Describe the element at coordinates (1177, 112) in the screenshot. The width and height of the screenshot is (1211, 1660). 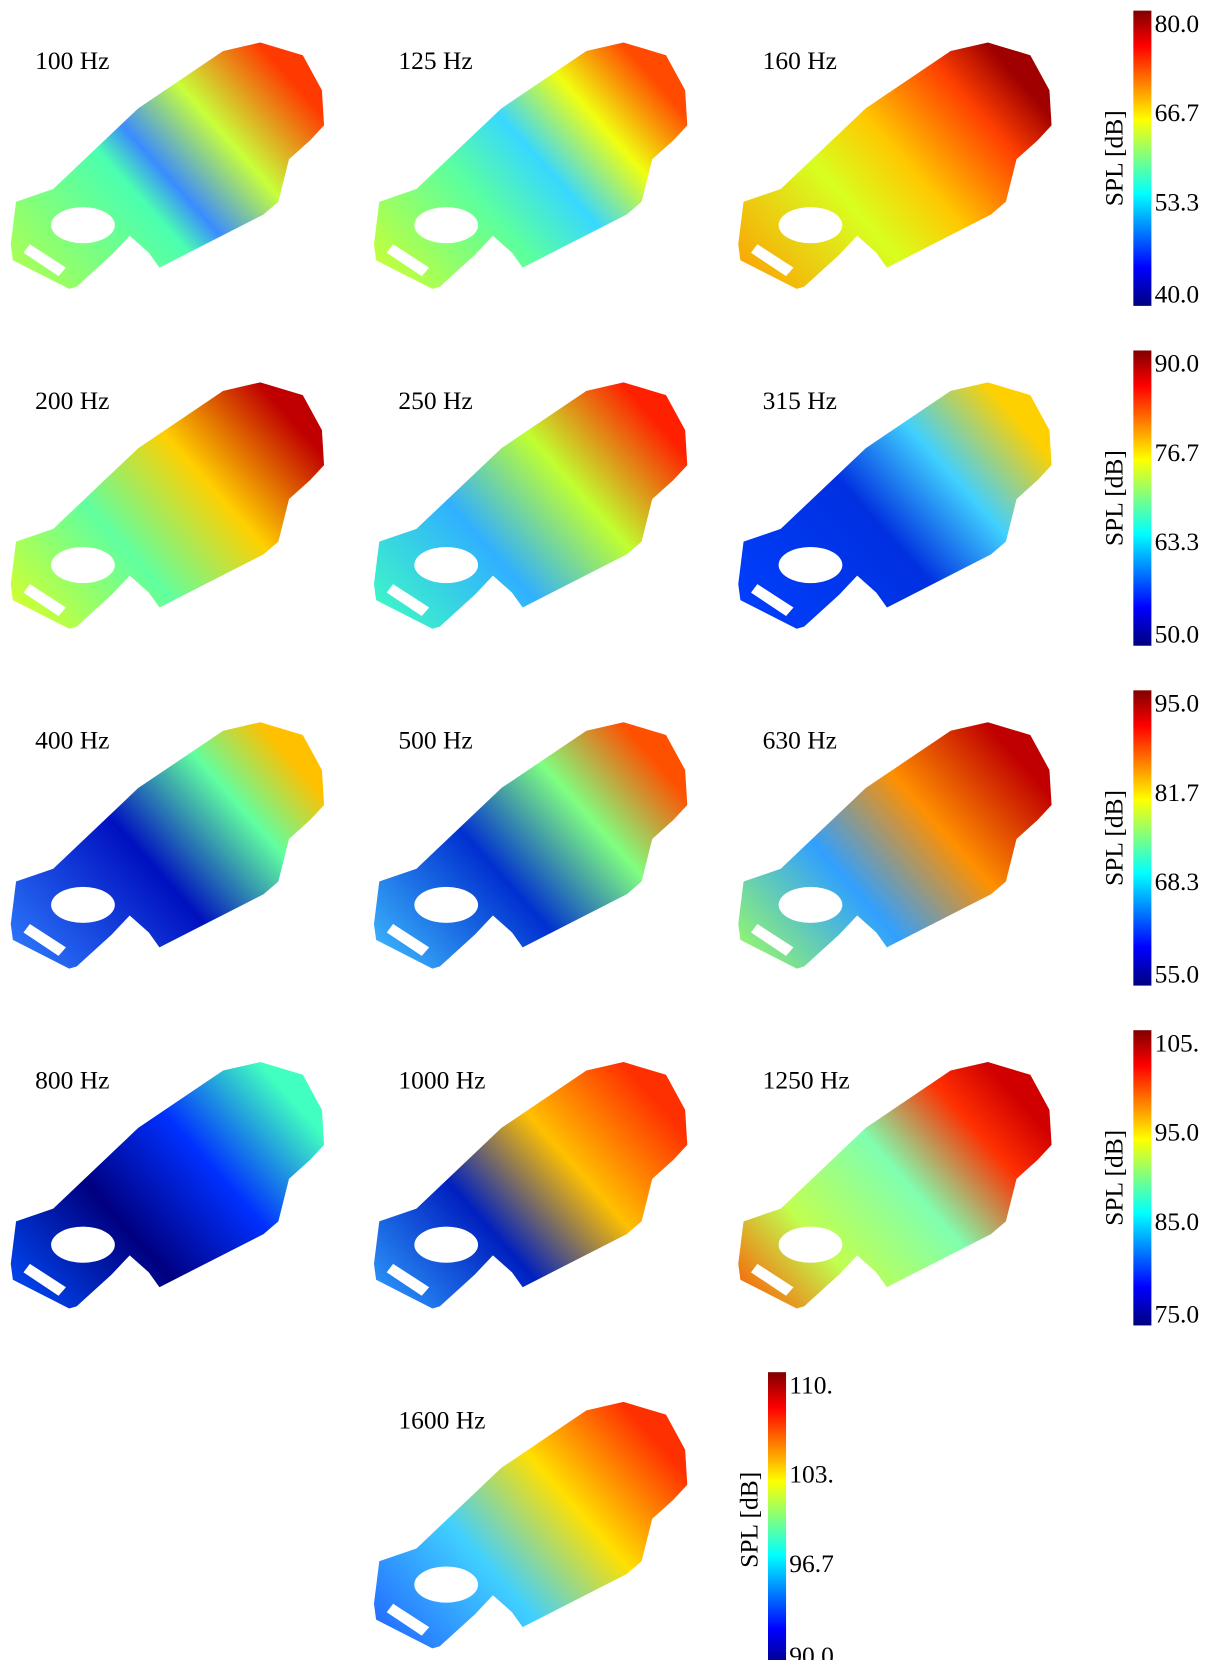
I see `colorbar-tick-label: 66.7` at that location.